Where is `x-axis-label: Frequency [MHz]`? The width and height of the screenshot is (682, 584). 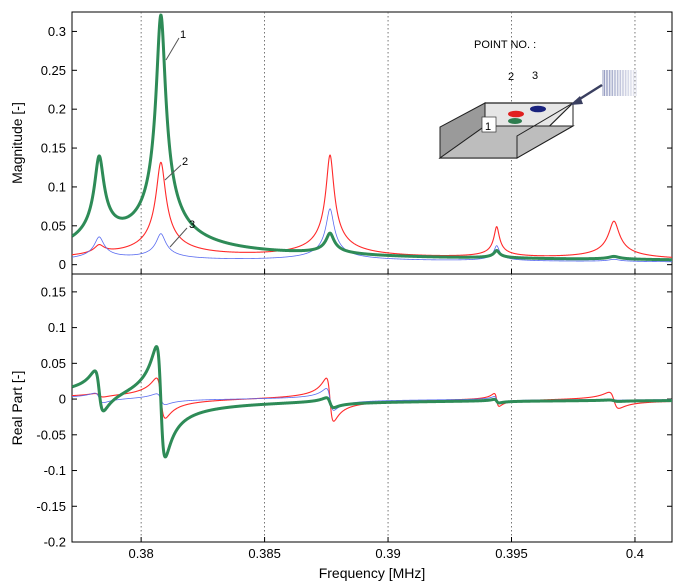
x-axis-label: Frequency [MHz] is located at coordinates (372, 573).